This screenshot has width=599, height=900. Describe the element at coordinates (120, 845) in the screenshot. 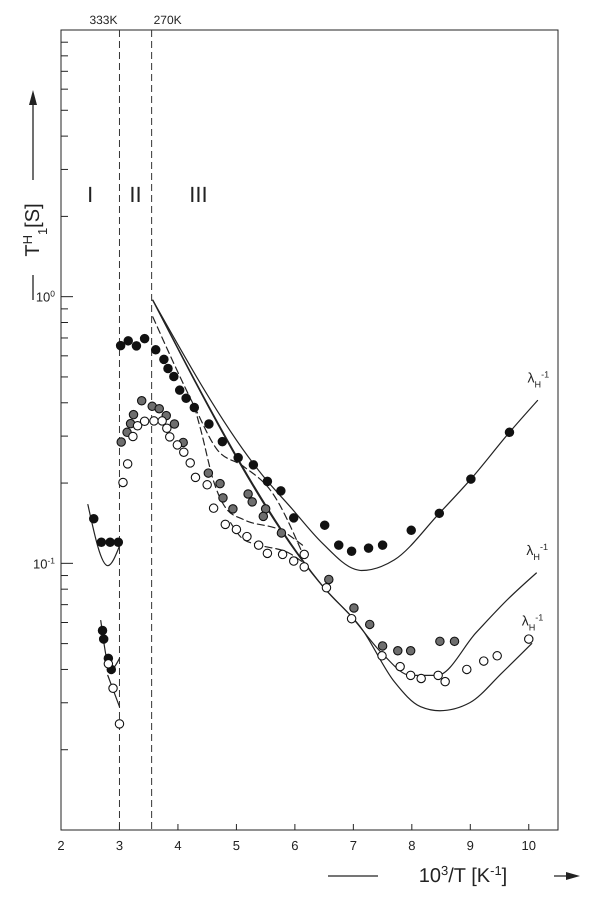

I see `x-tick-label: 3` at that location.